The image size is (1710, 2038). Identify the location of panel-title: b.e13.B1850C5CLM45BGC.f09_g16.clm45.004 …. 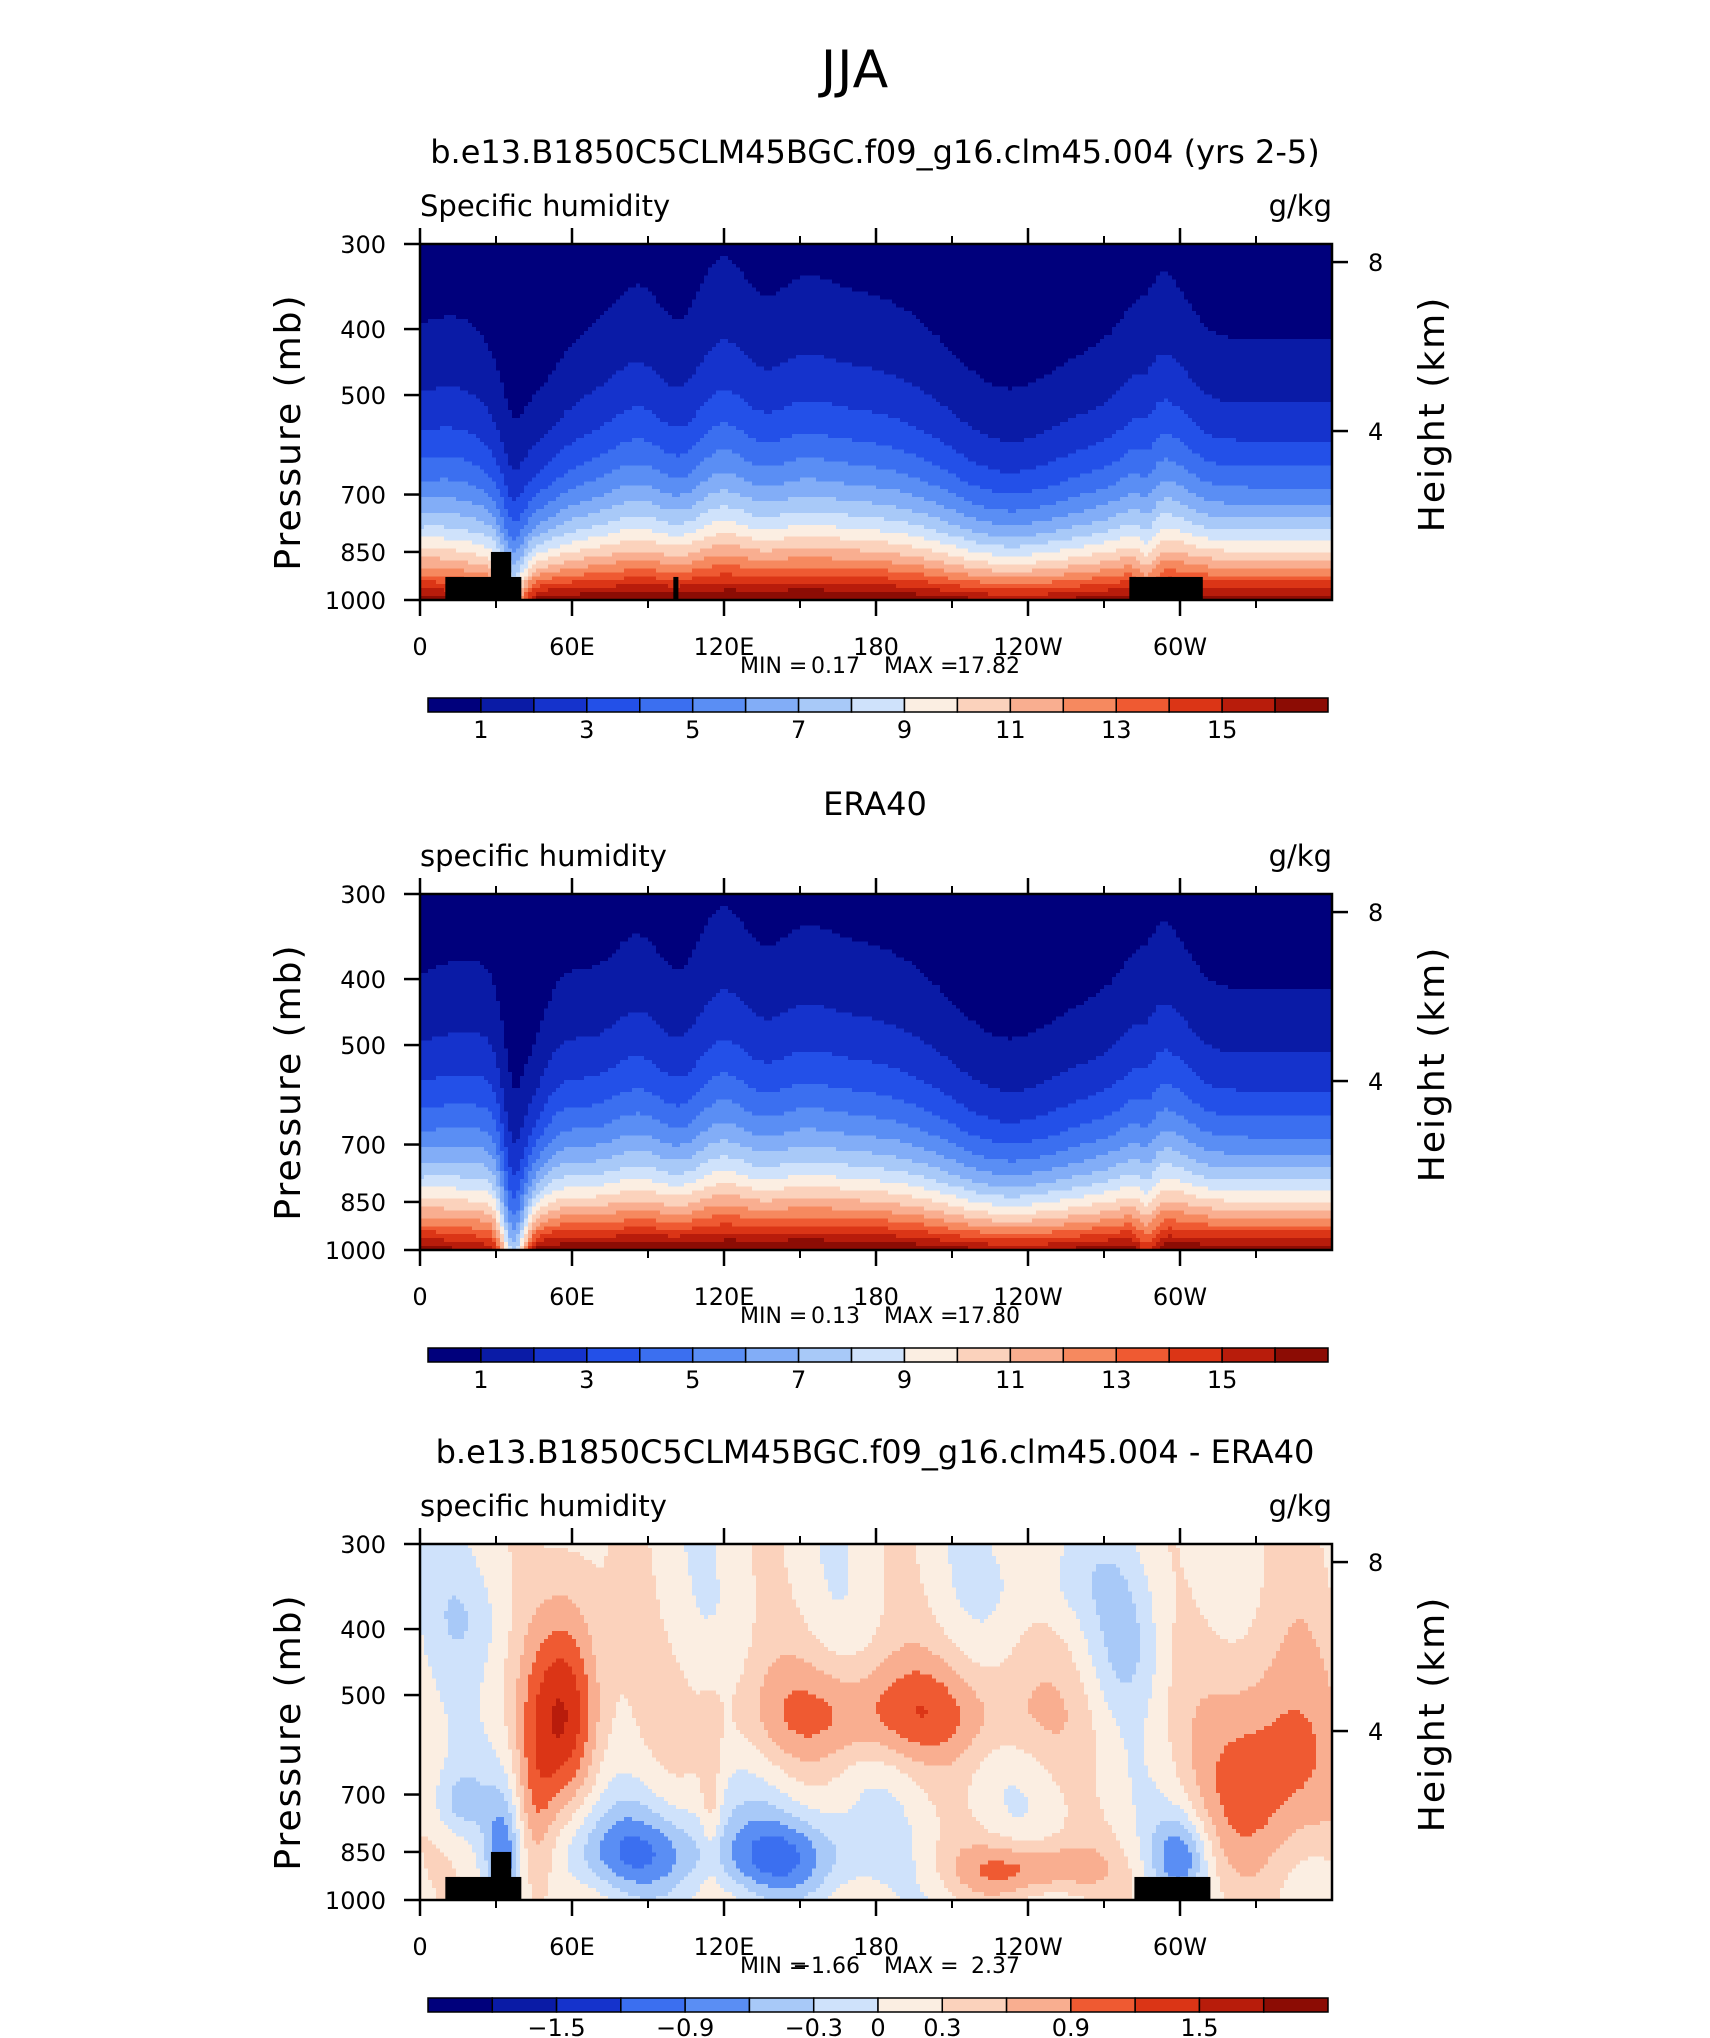
(875, 152).